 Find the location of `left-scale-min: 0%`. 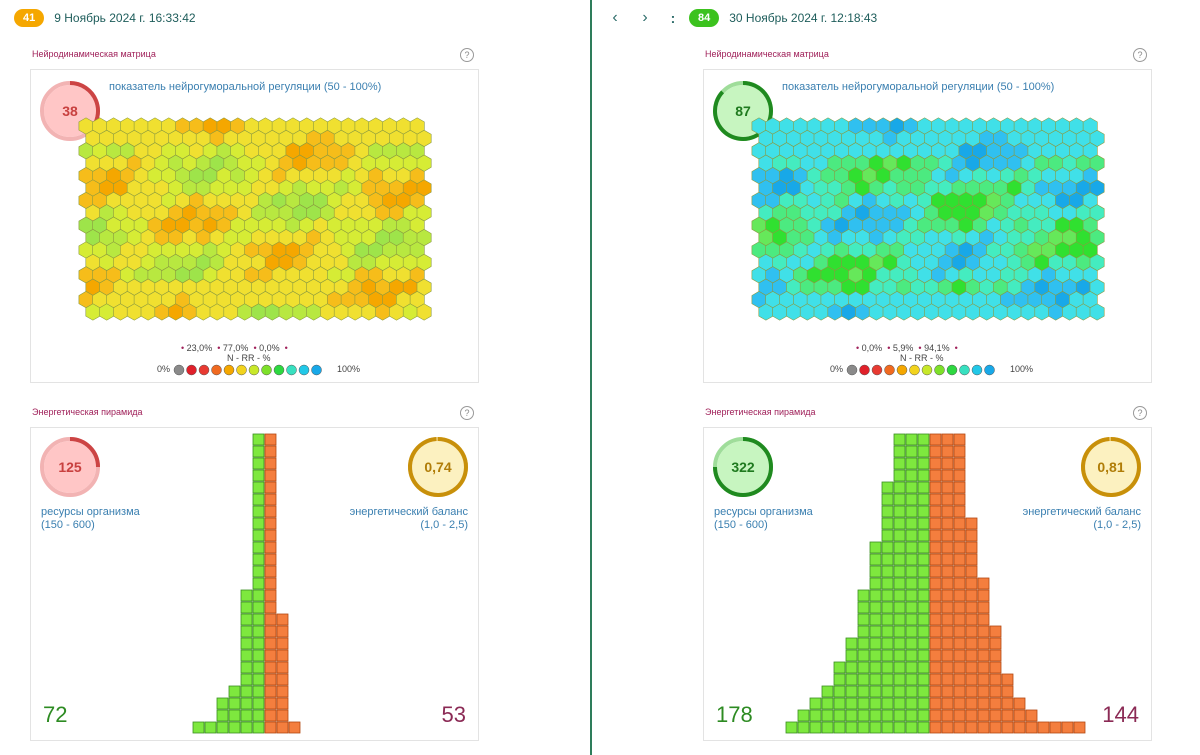

left-scale-min: 0% is located at coordinates (164, 369).